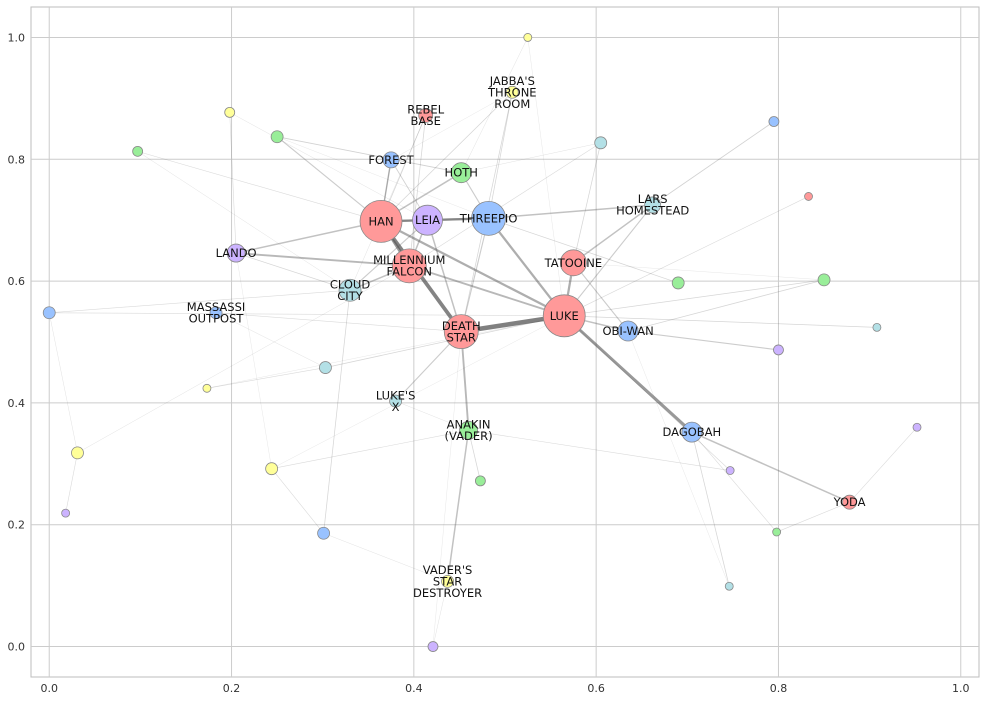 This screenshot has height=701, width=985. Describe the element at coordinates (678, 283) in the screenshot. I see `node-n8` at that location.